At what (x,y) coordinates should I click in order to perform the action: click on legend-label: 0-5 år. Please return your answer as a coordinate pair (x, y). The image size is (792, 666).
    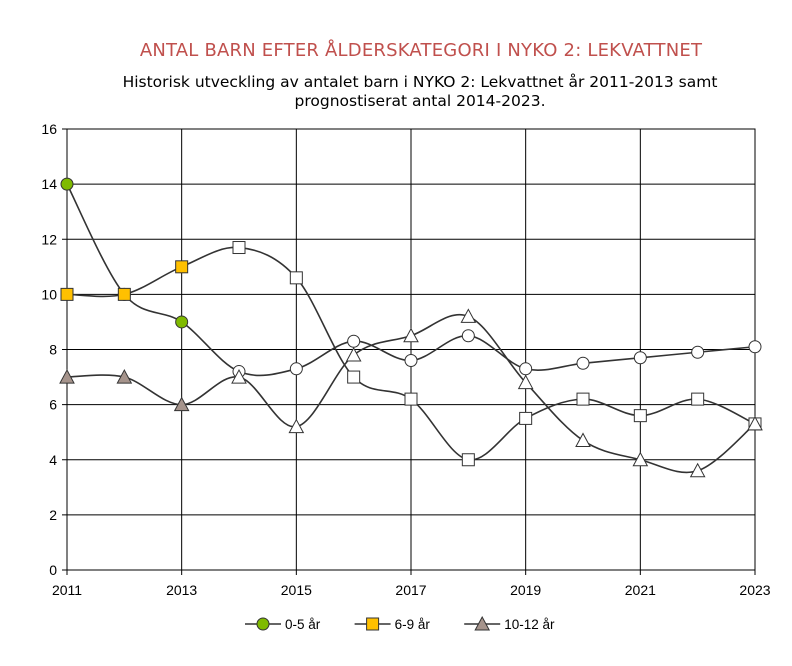
    Looking at the image, I should click on (303, 624).